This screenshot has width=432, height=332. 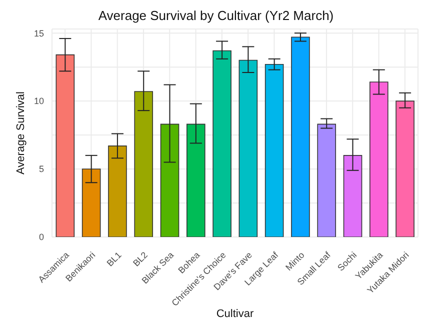 I want to click on y-axis-title: Average Survival, so click(x=20, y=133).